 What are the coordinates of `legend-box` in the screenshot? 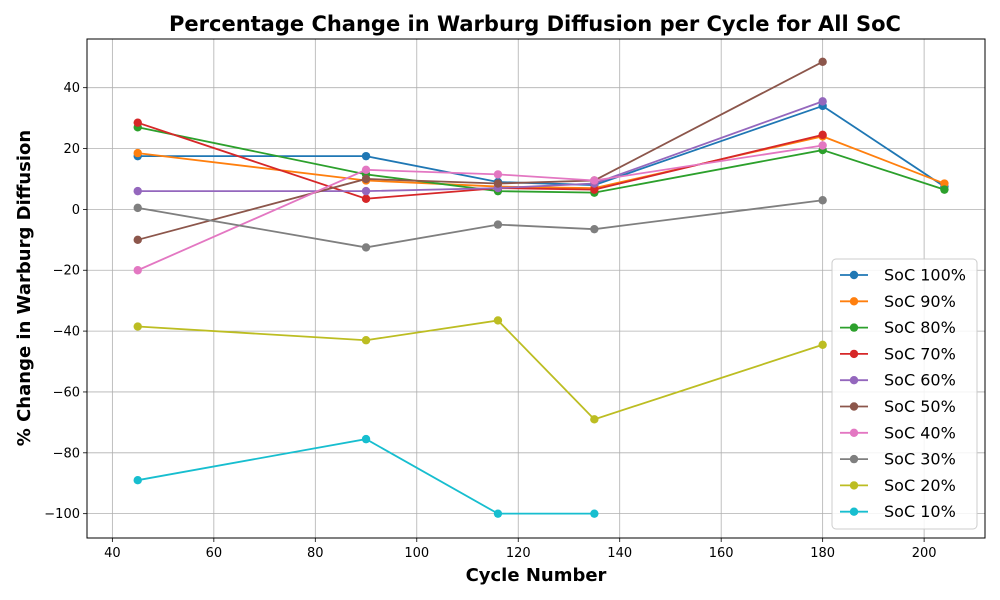 It's located at (904, 394).